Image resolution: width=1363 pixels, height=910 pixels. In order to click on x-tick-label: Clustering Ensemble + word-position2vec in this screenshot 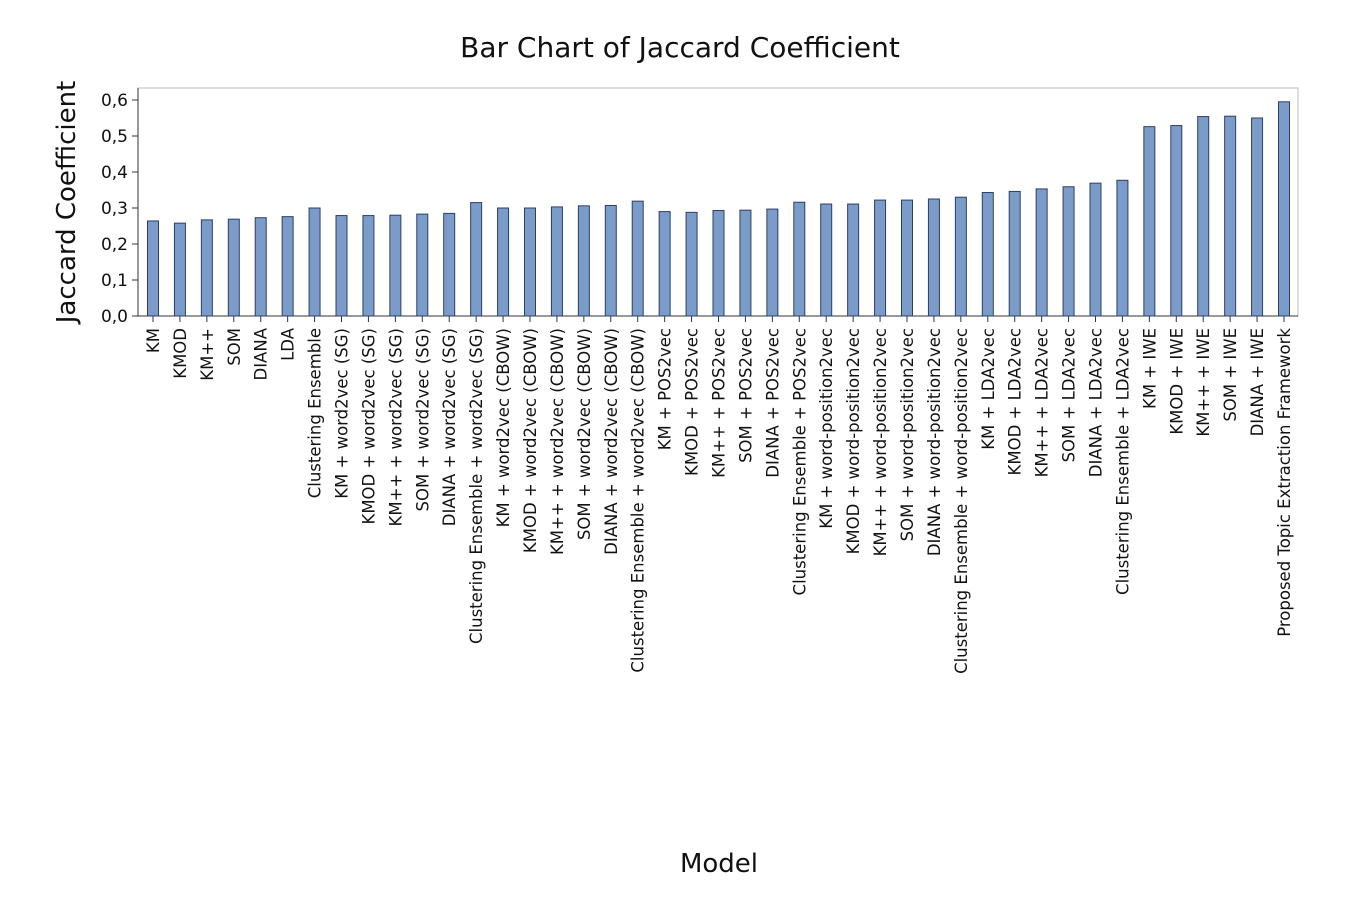, I will do `click(961, 501)`.